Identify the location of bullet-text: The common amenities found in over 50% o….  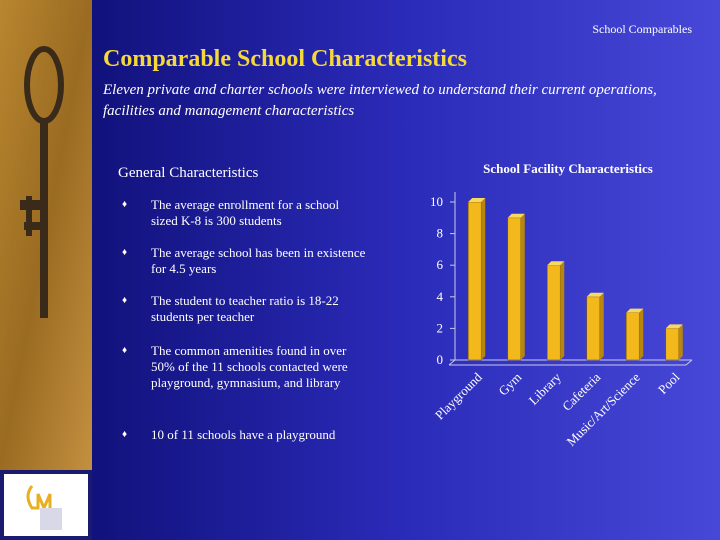
(249, 366).